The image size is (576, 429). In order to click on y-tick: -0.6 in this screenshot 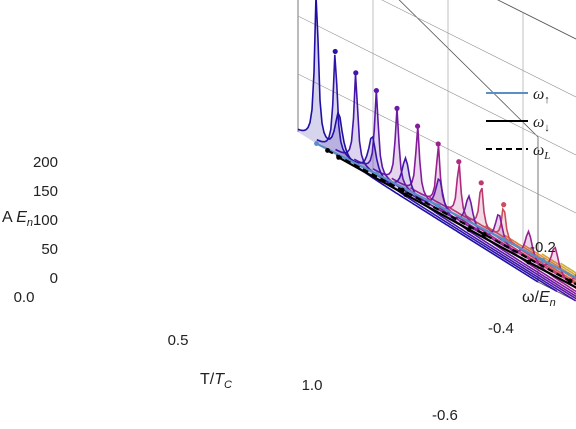, I will do `click(445, 415)`.